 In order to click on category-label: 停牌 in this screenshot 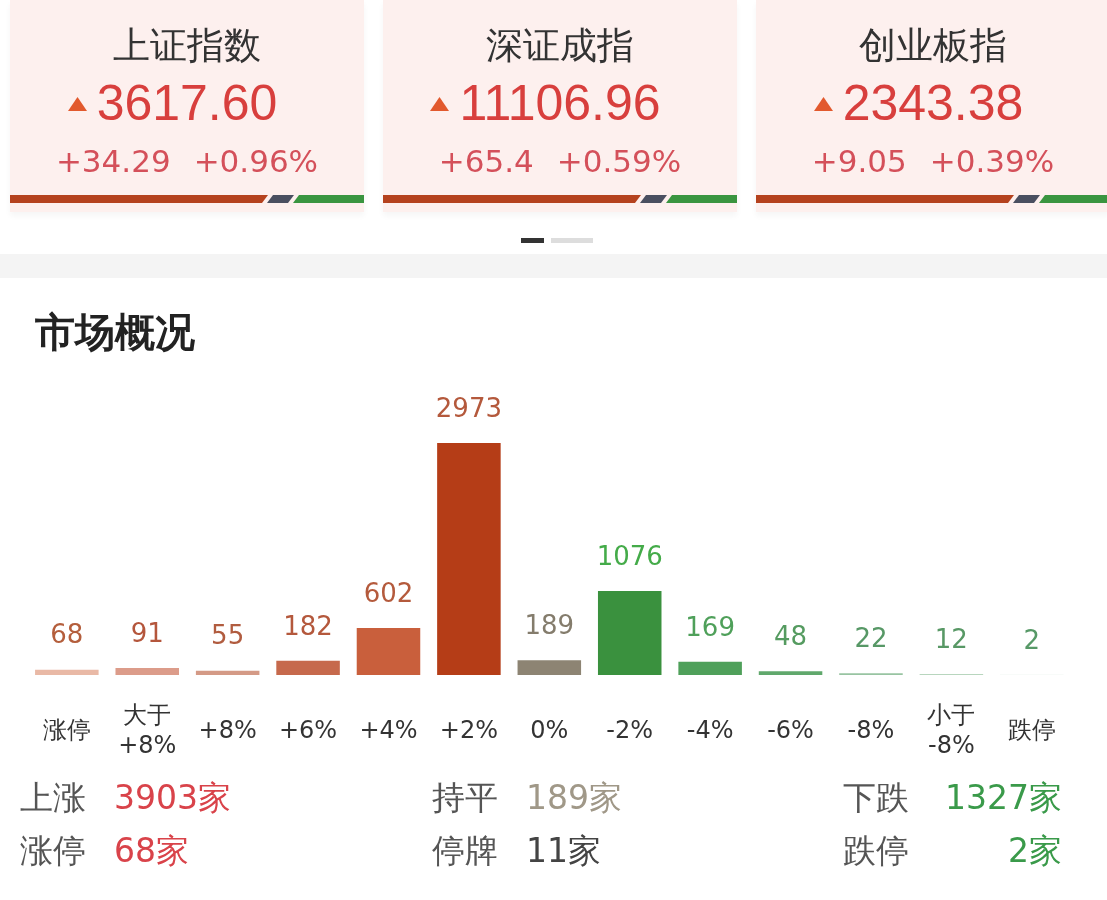, I will do `click(465, 851)`.